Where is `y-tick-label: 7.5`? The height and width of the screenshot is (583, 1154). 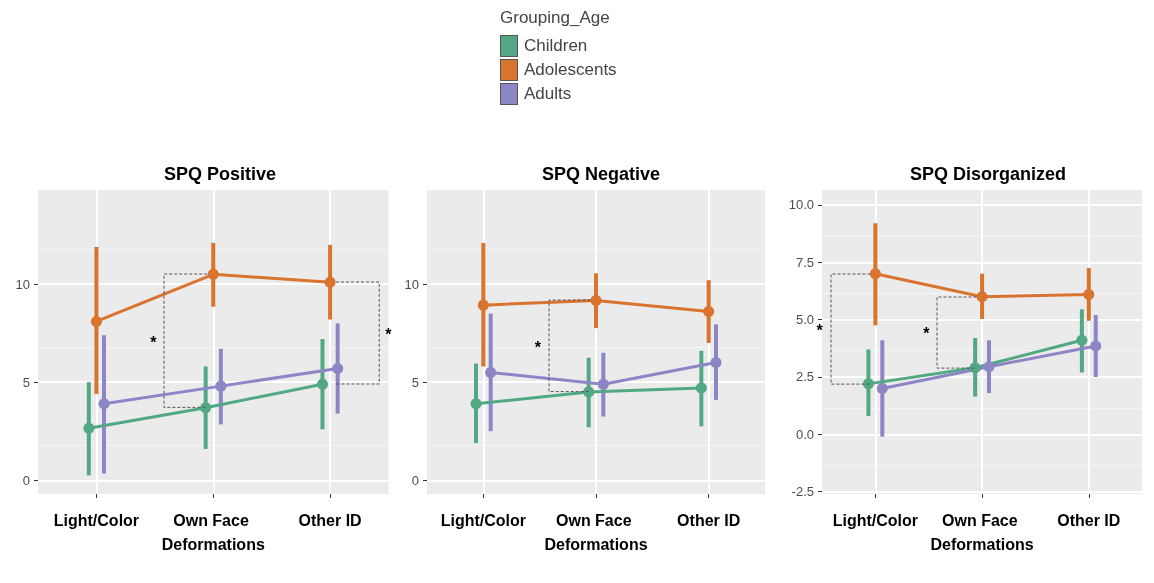 y-tick-label: 7.5 is located at coordinates (804, 262).